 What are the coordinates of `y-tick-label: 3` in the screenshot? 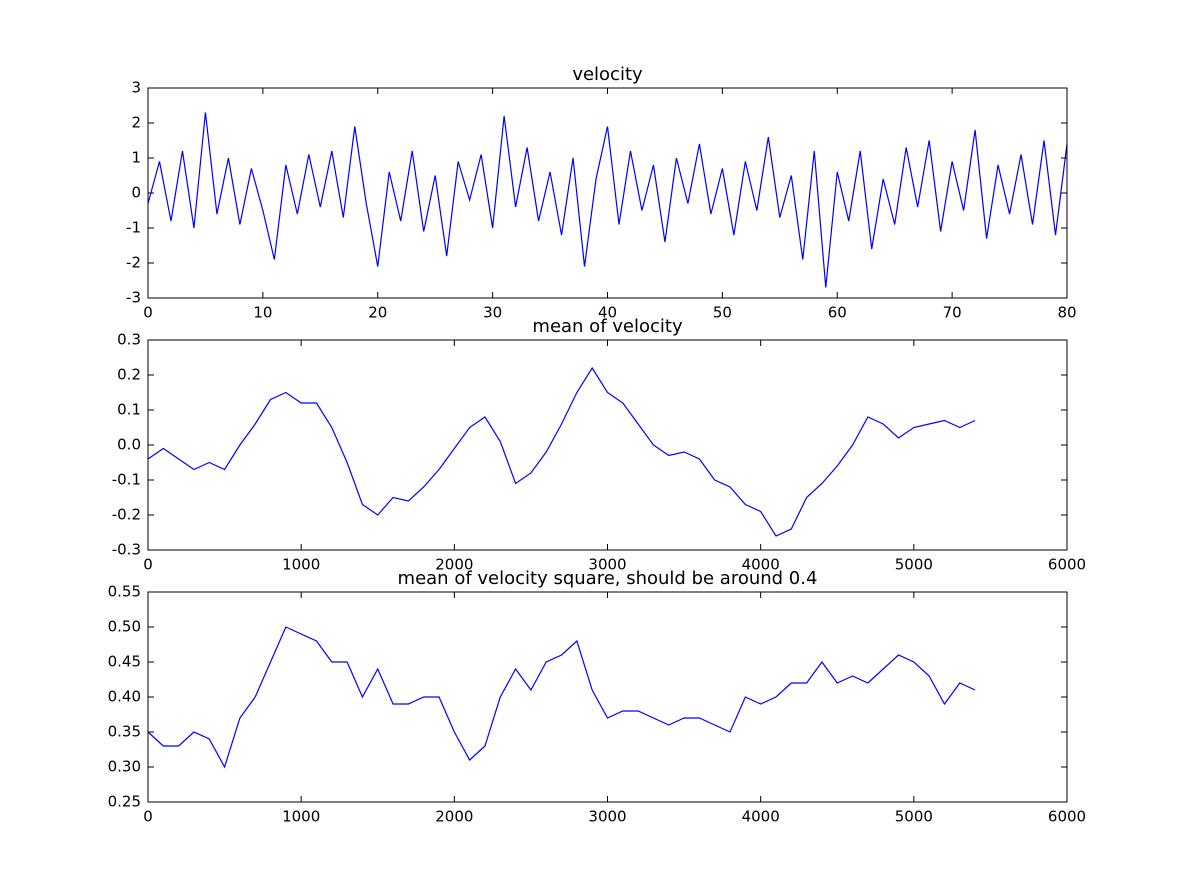 It's located at (136, 88).